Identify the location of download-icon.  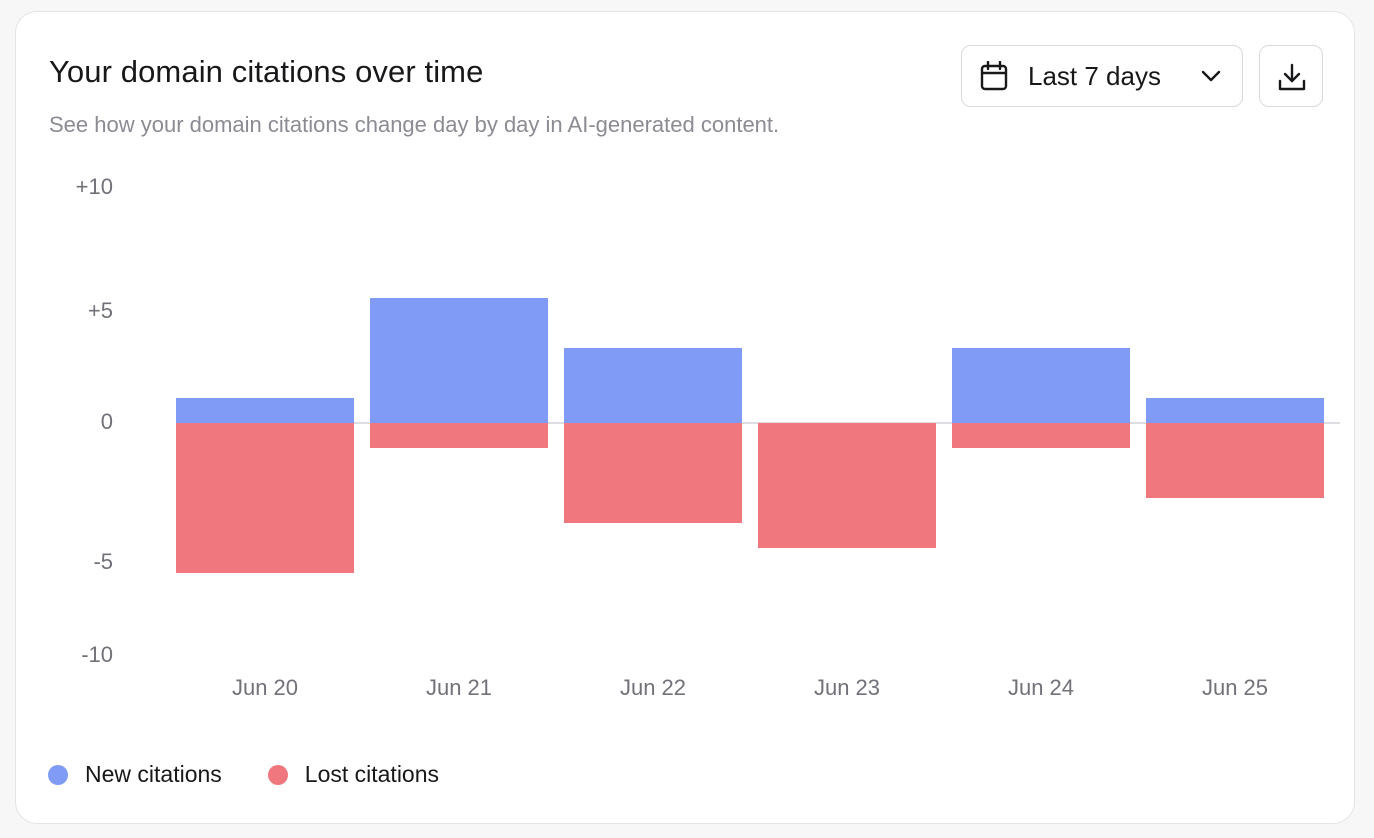
(1292, 77).